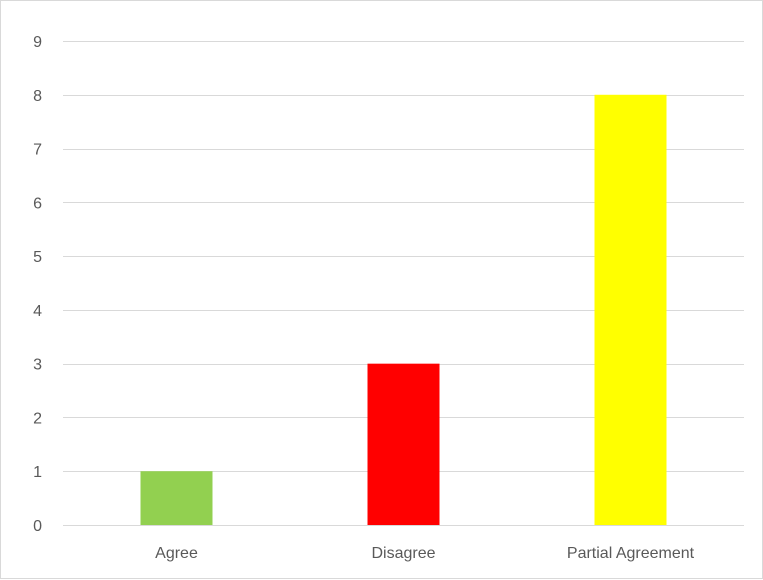 The height and width of the screenshot is (580, 763). What do you see at coordinates (403, 553) in the screenshot?
I see `x-tick-label: Disagree` at bounding box center [403, 553].